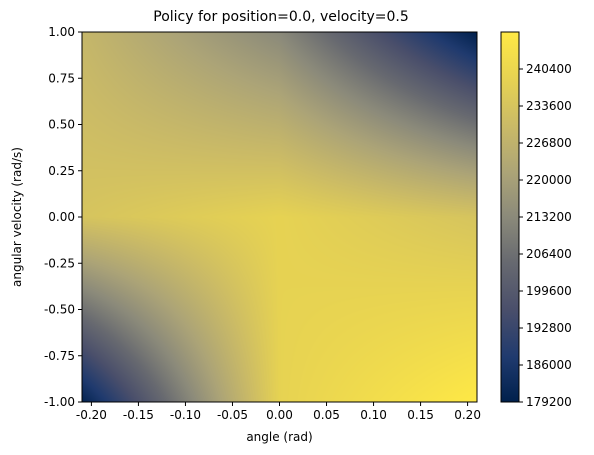  What do you see at coordinates (59, 263) in the screenshot?
I see `y-tick-label: -0.25` at bounding box center [59, 263].